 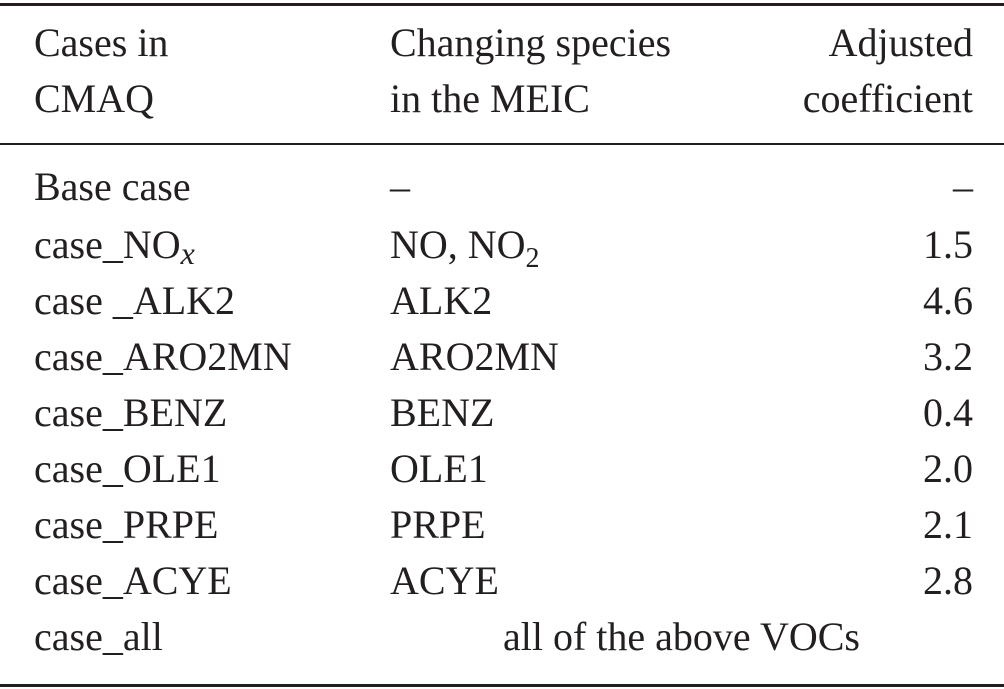 What do you see at coordinates (474, 356) in the screenshot?
I see `row-3-species: ARO2MN` at bounding box center [474, 356].